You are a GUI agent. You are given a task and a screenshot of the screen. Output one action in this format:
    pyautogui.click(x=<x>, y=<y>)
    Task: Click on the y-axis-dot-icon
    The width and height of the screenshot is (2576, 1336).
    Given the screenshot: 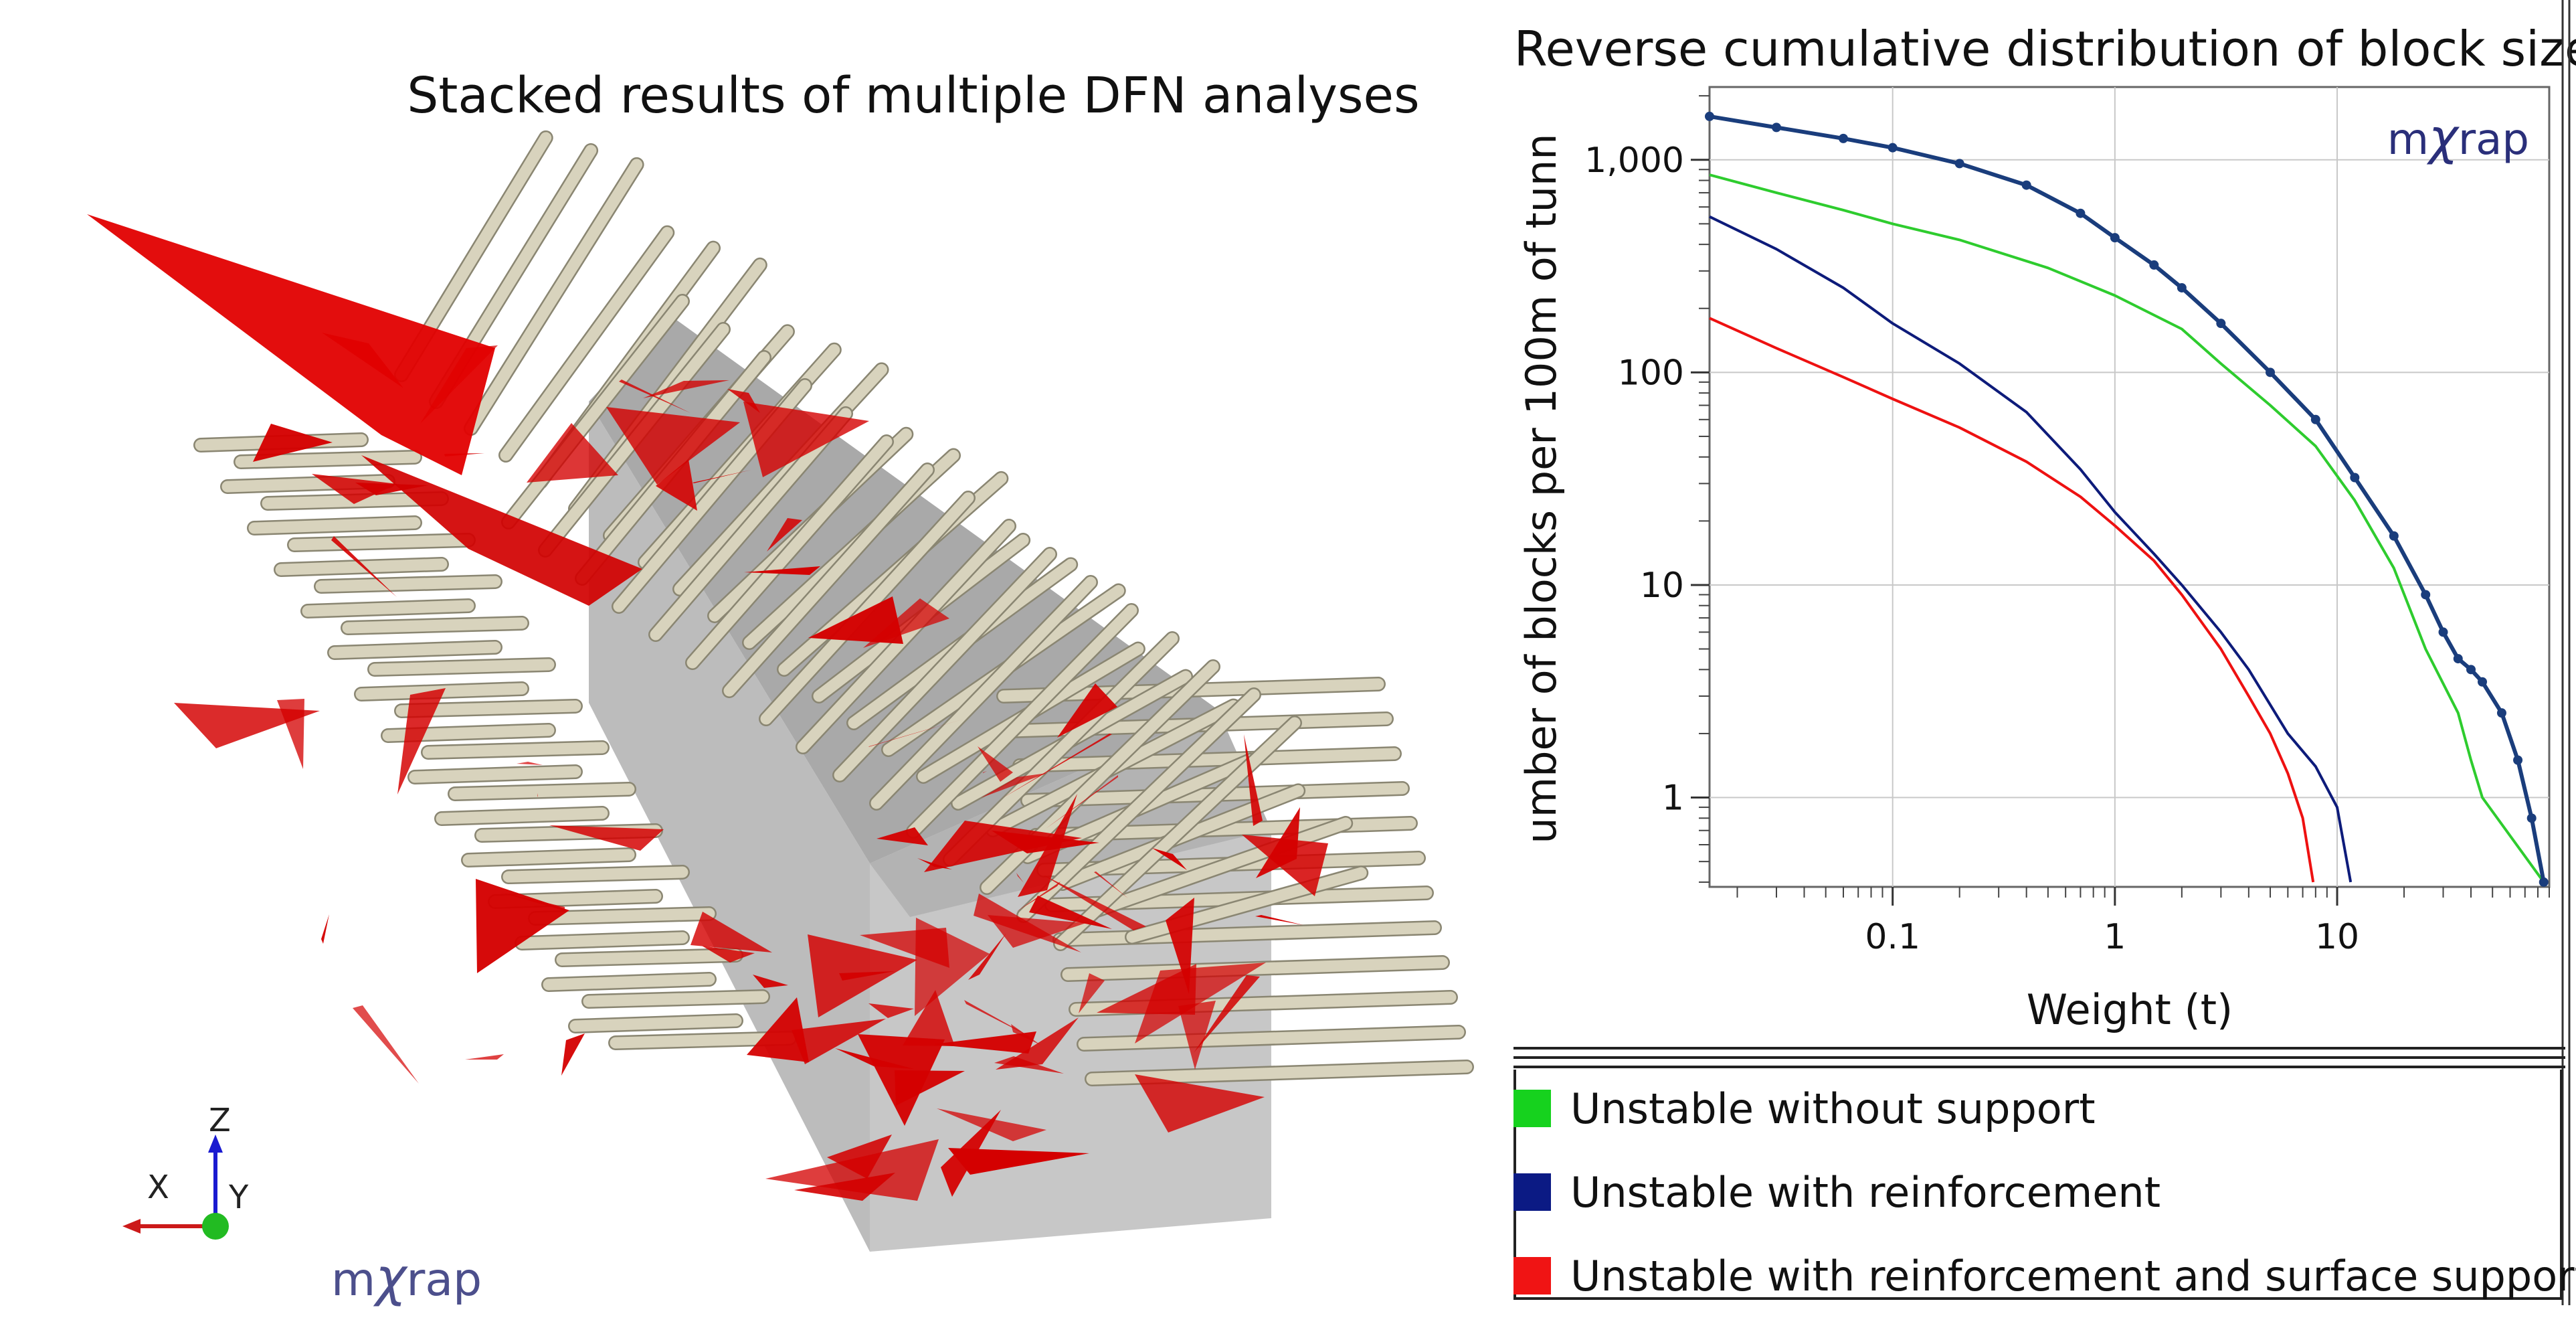 What is the action you would take?
    pyautogui.click(x=216, y=1226)
    